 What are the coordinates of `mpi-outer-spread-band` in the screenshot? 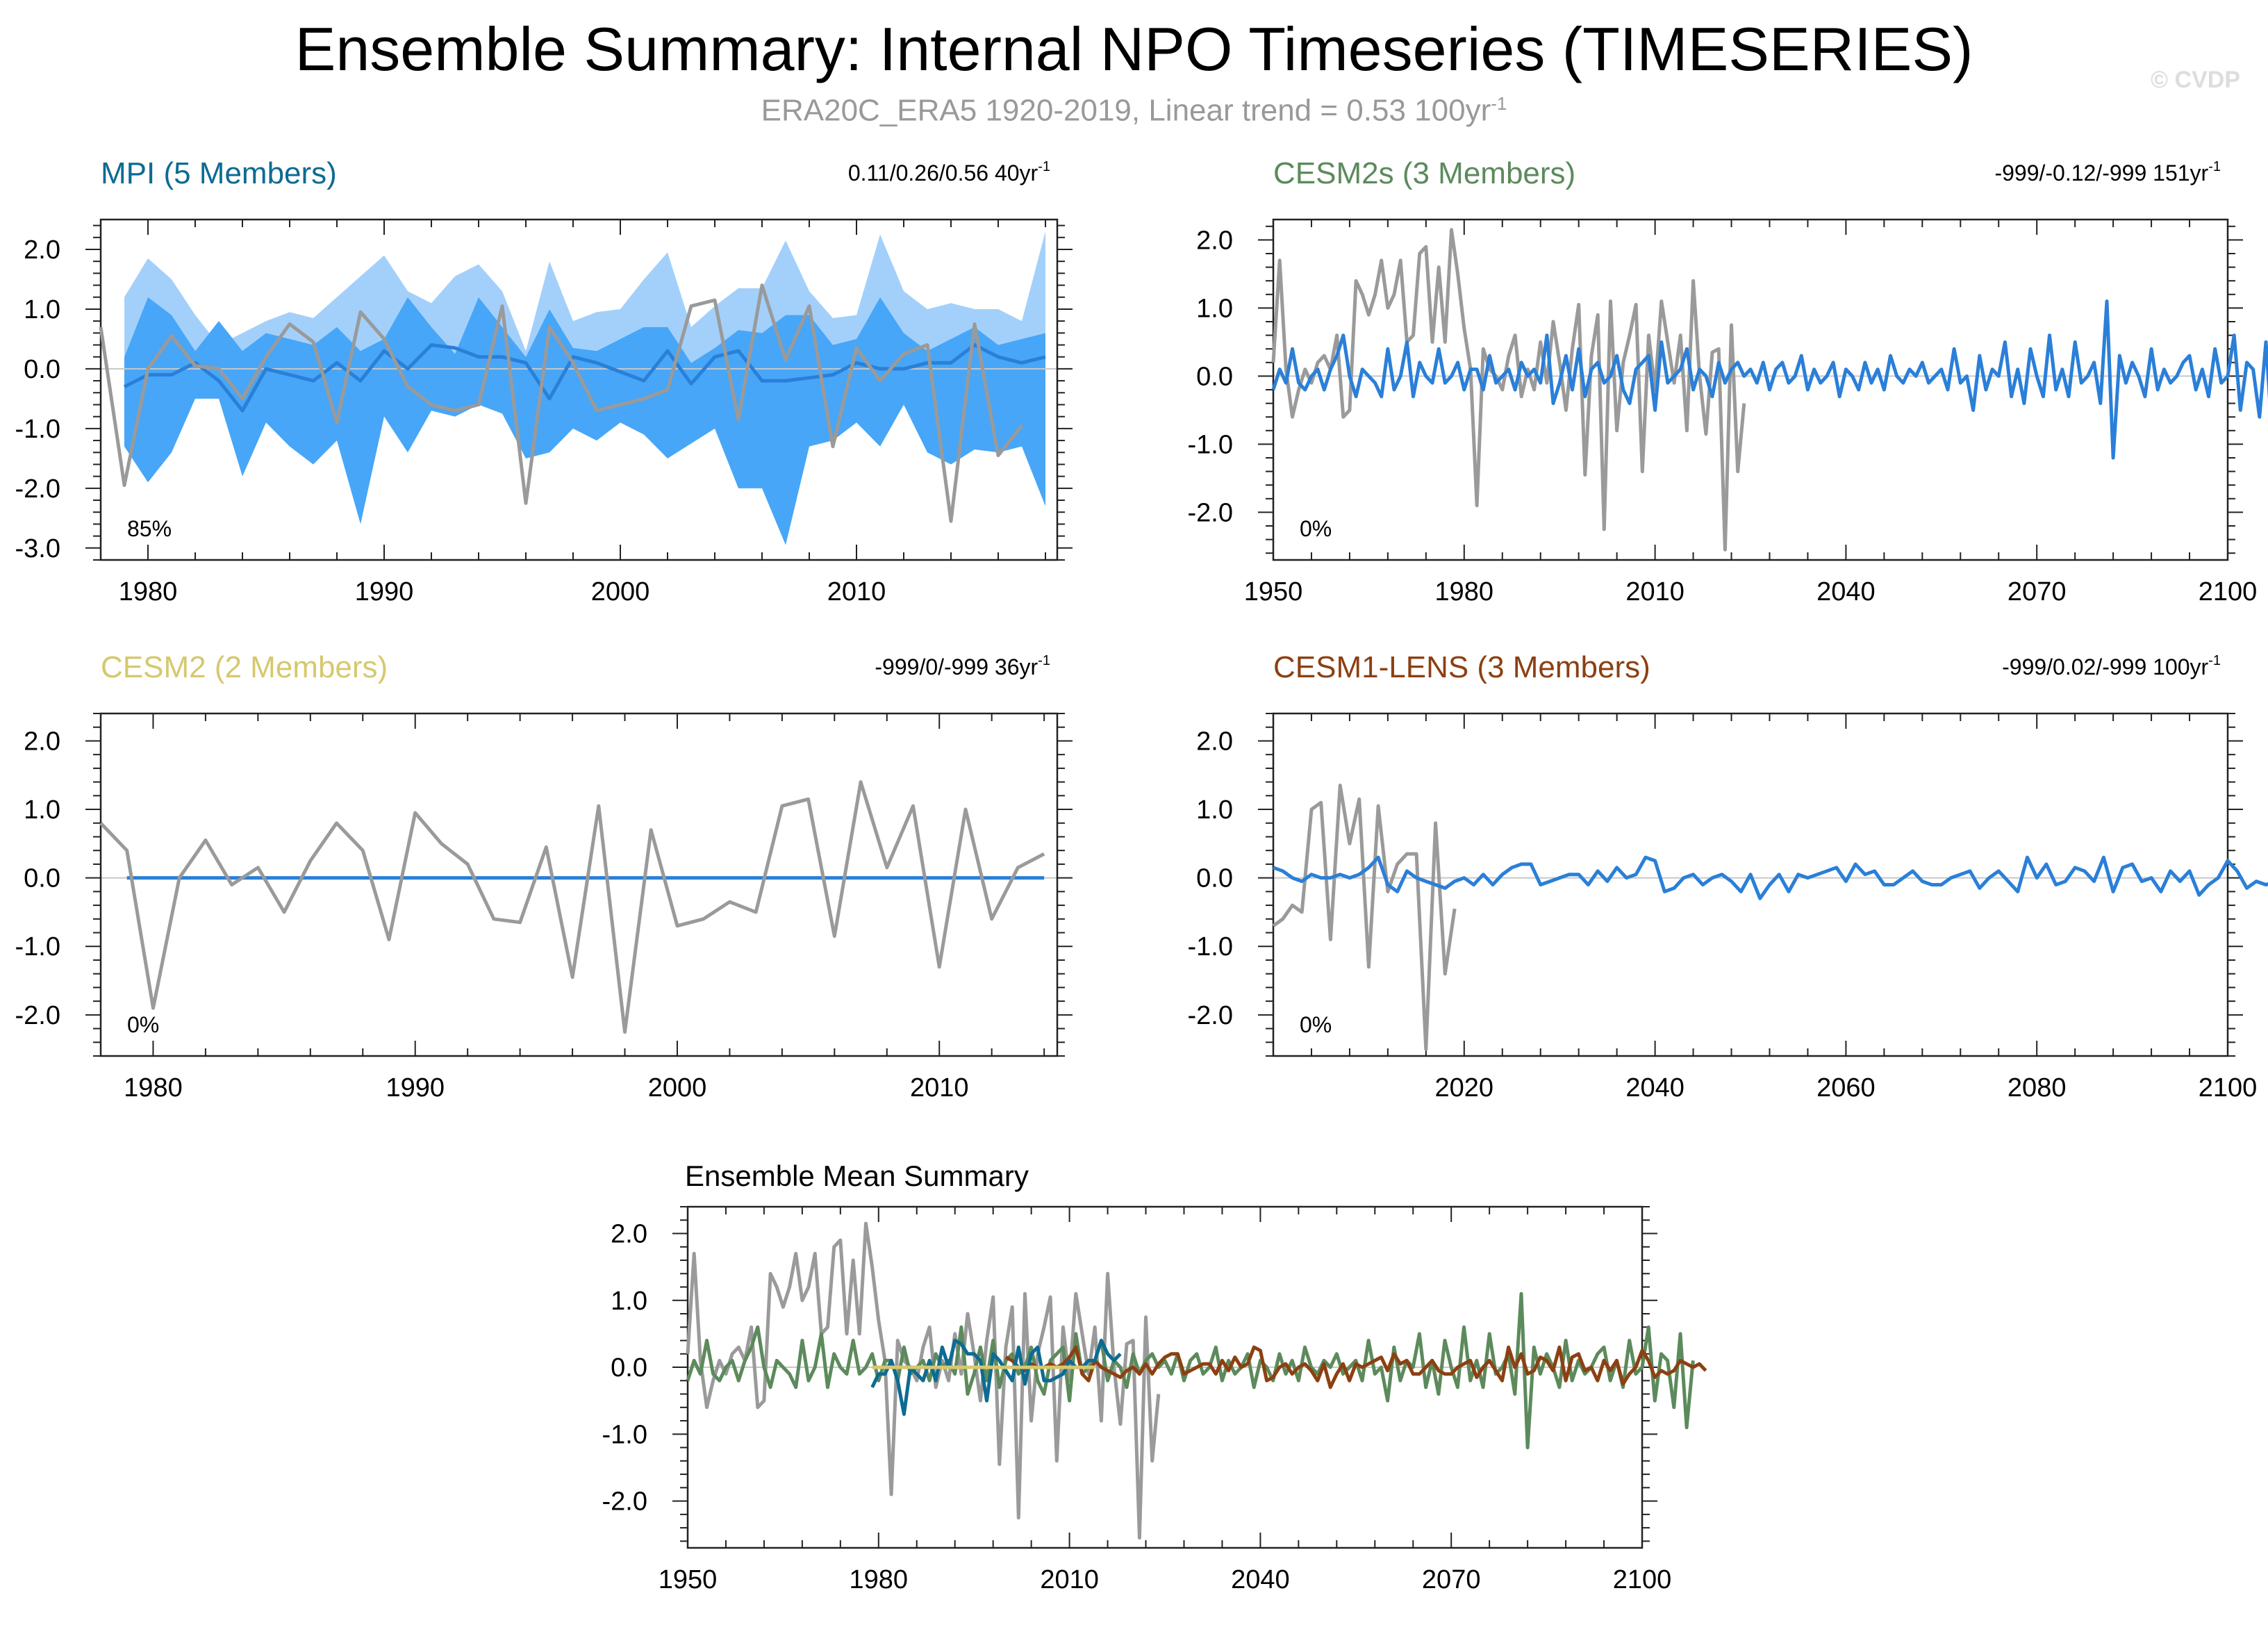 It's located at (584, 297).